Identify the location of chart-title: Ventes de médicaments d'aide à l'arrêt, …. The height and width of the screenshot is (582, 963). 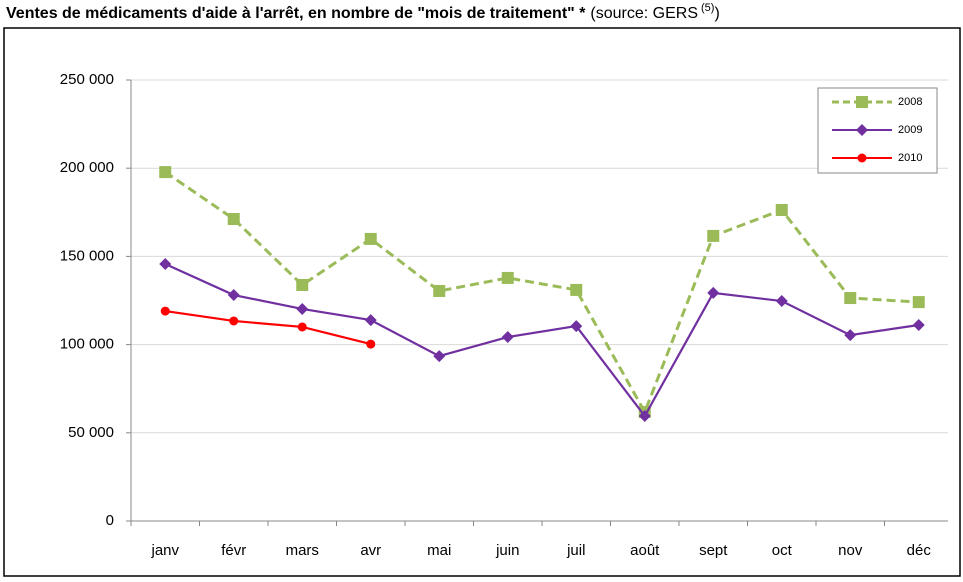
(363, 12).